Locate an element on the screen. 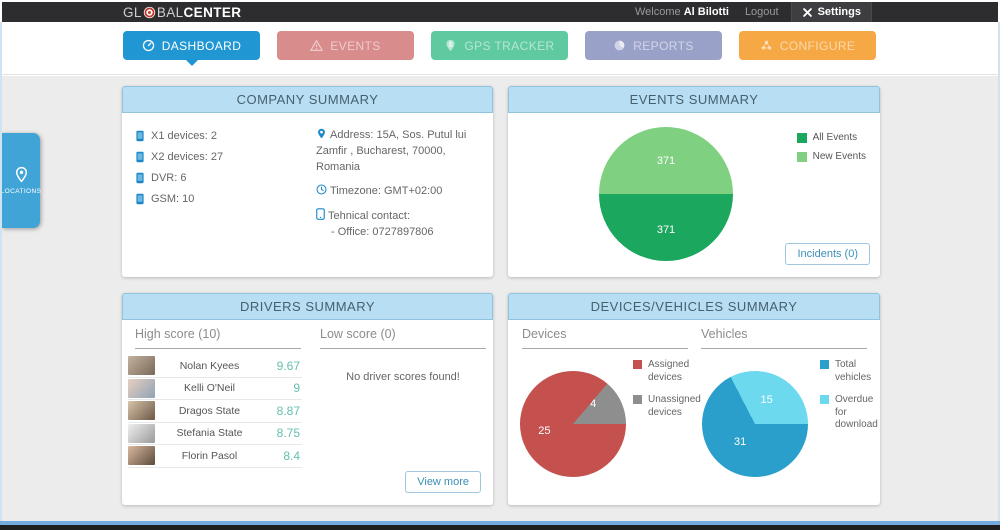 This screenshot has height=530, width=1000. username: Al Bilotti is located at coordinates (706, 12).